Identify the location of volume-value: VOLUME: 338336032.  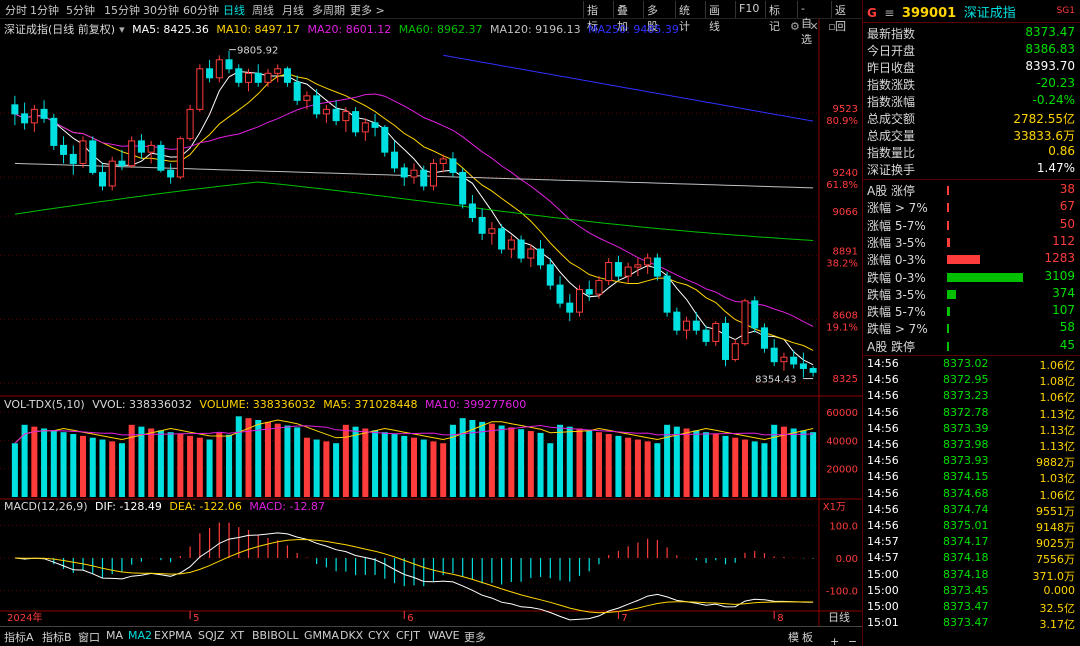
(257, 404).